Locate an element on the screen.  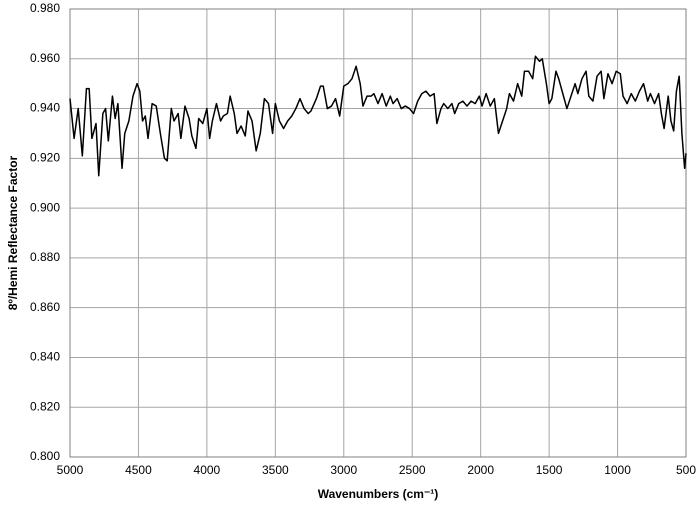
x-tick-label: 2000 is located at coordinates (480, 470).